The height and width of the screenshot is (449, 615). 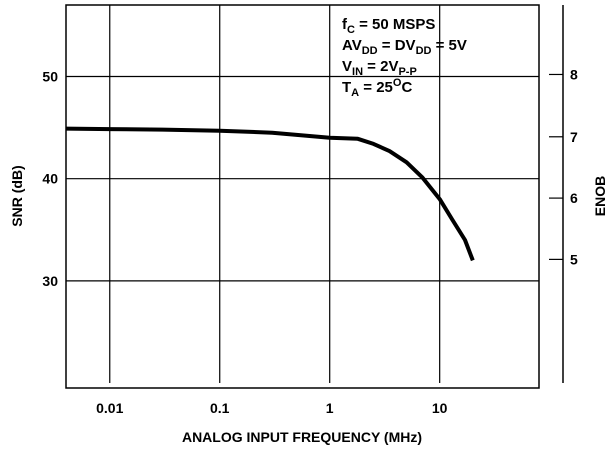 What do you see at coordinates (448, 45) in the screenshot?
I see `annotation-text-part: = 5V` at bounding box center [448, 45].